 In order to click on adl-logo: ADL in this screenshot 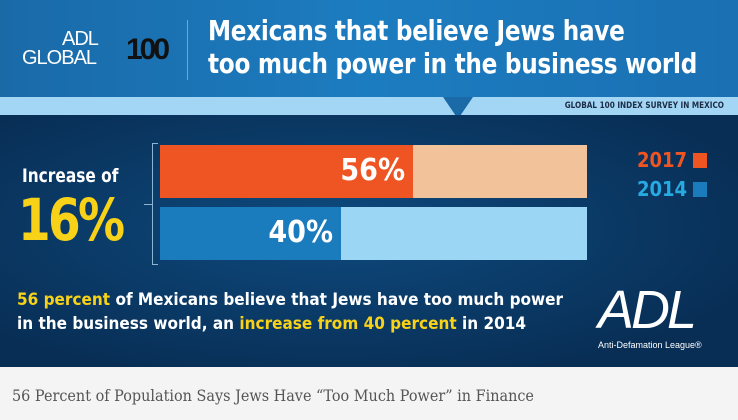, I will do `click(647, 310)`.